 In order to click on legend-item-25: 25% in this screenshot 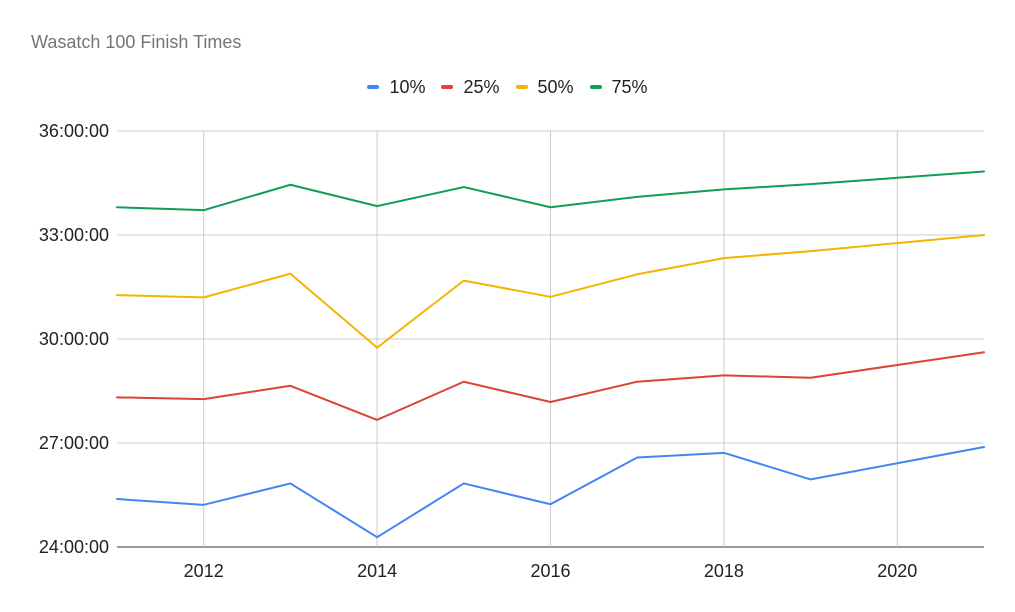, I will do `click(470, 87)`.